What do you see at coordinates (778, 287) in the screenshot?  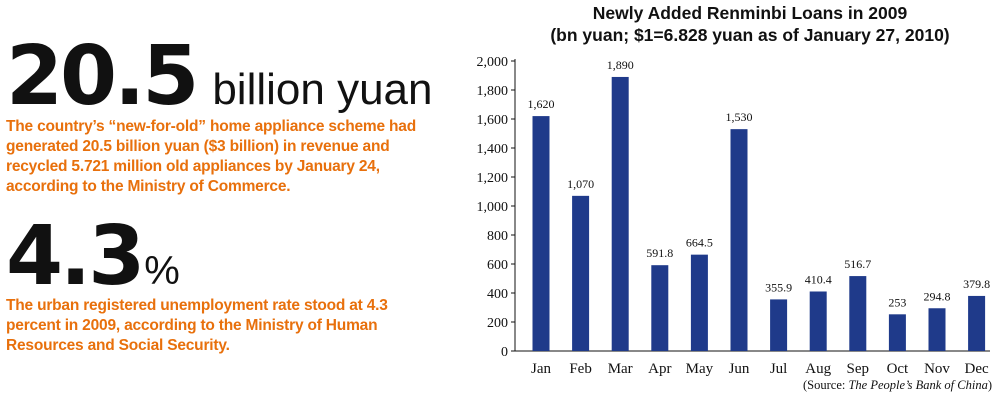 I see `bar-value-label: 355.9` at bounding box center [778, 287].